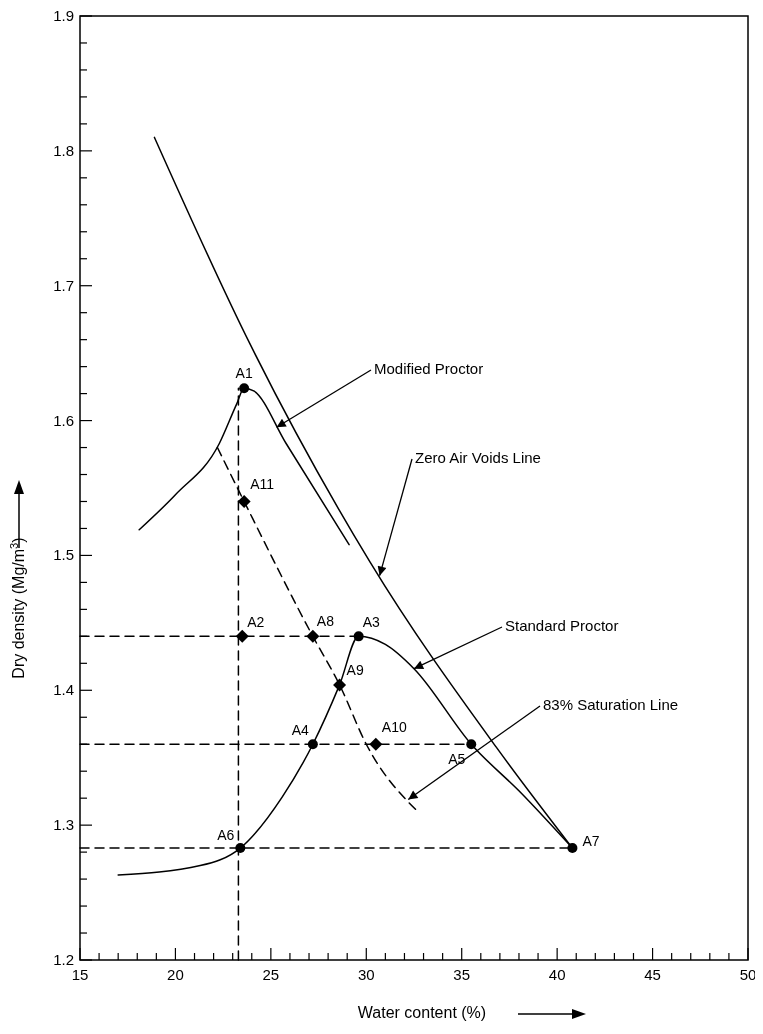 This screenshot has width=763, height=1034. Describe the element at coordinates (256, 622) in the screenshot. I see `annotation: A2` at that location.